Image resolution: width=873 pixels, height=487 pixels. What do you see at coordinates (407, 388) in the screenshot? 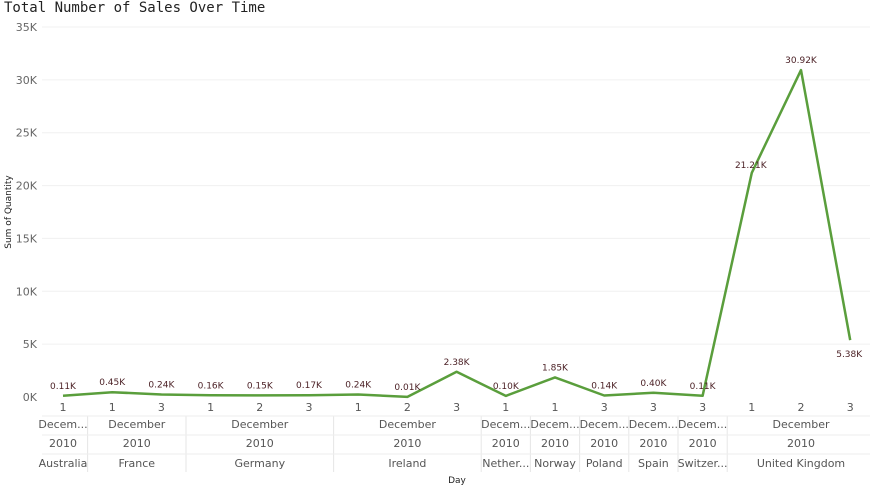
I see `data-label: 0.01K` at bounding box center [407, 388].